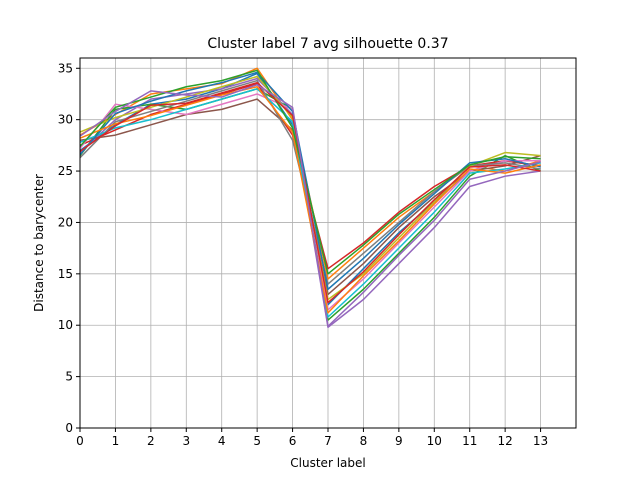 This screenshot has height=480, width=640. I want to click on x-tick-label: 9, so click(399, 441).